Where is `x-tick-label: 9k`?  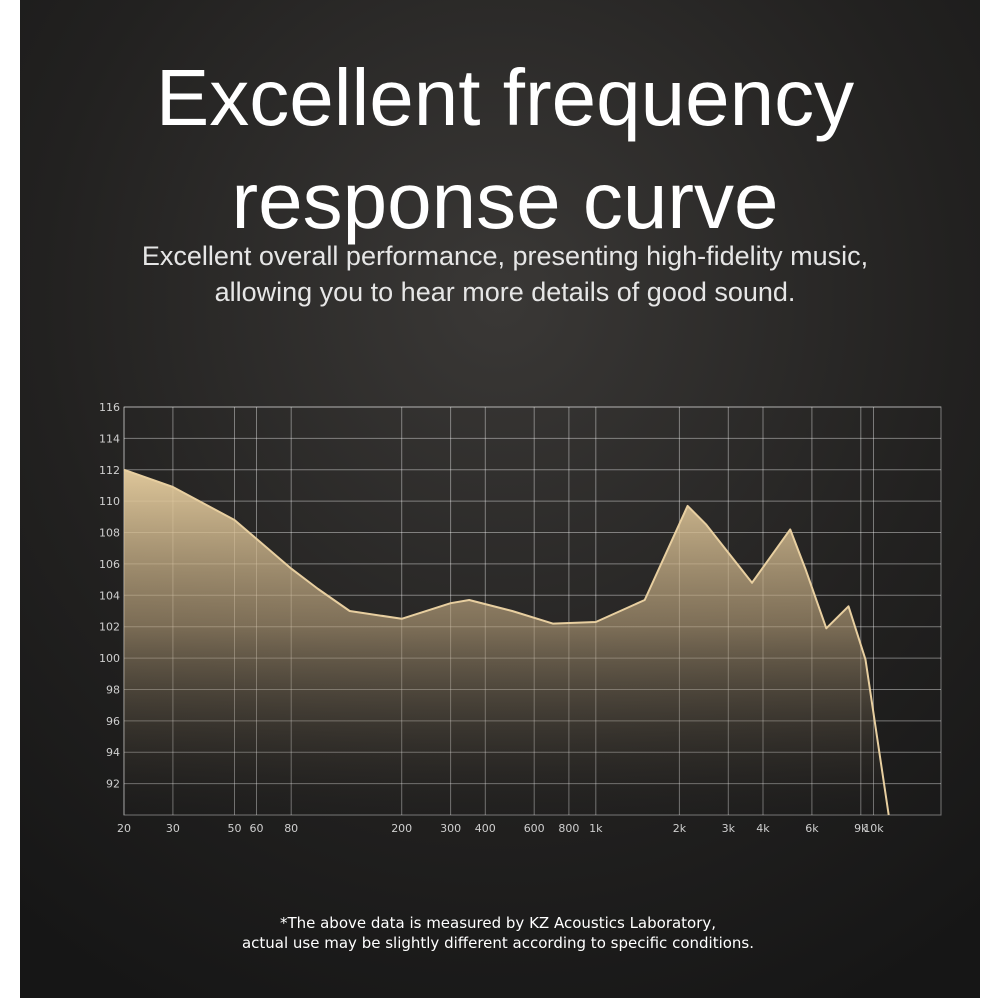 x-tick-label: 9k is located at coordinates (861, 828).